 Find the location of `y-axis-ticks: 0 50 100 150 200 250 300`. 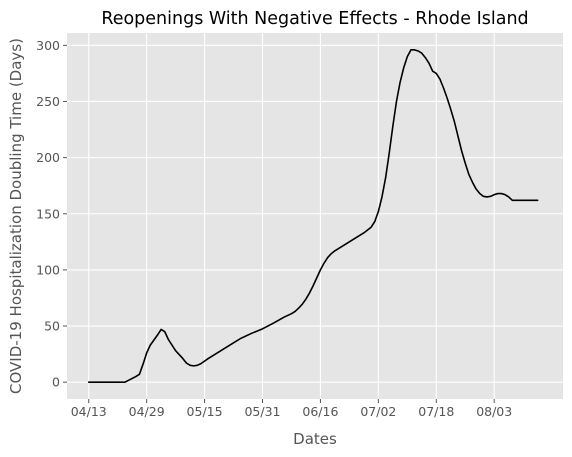

y-axis-ticks: 0 50 100 150 200 250 300 is located at coordinates (51, 214).